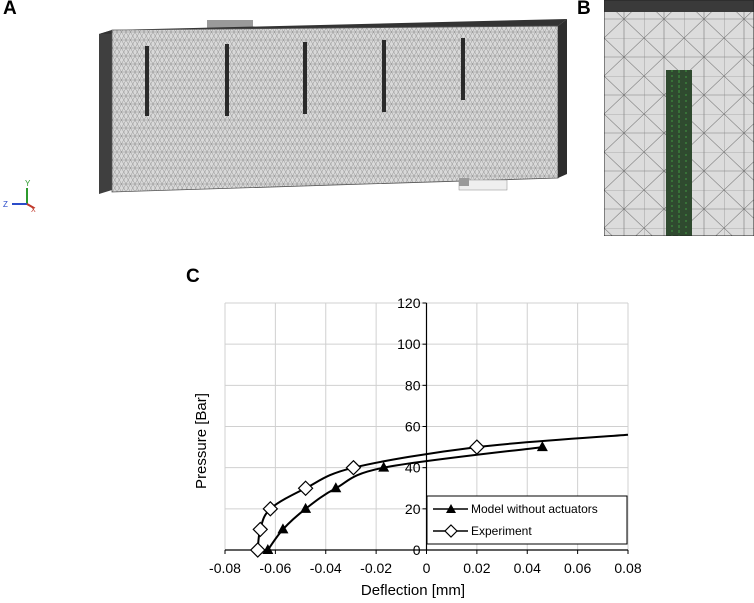 This screenshot has width=754, height=603. I want to click on y-axis-label: Pressure [Bar], so click(201, 441).